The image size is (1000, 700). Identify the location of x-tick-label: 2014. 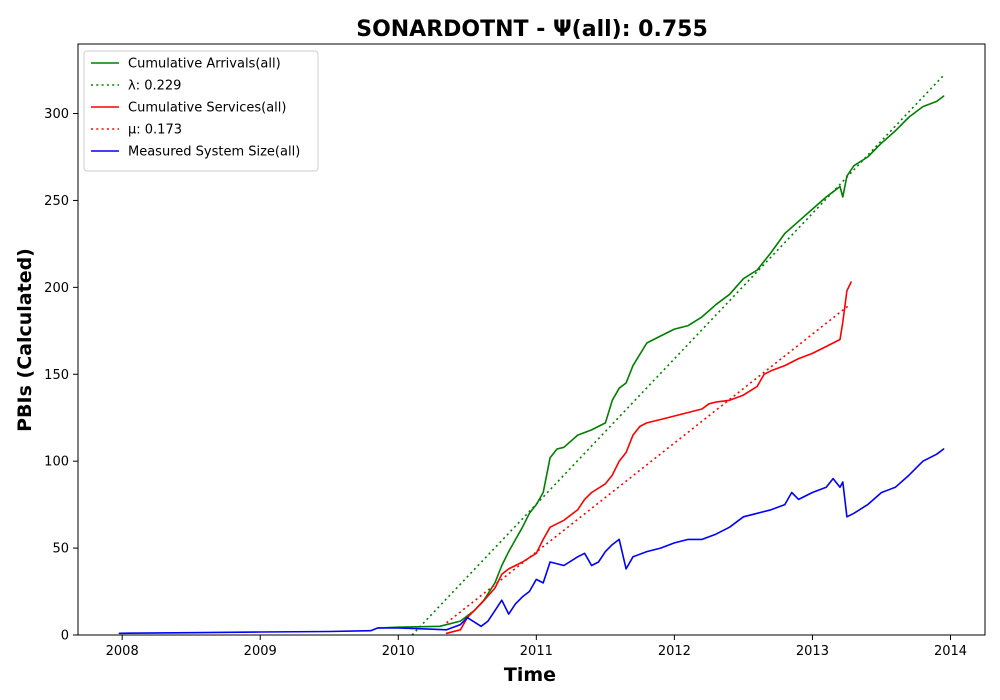
(950, 651).